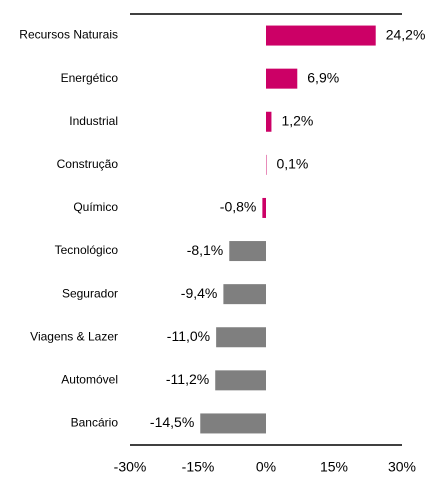 The height and width of the screenshot is (477, 432). Describe the element at coordinates (90, 78) in the screenshot. I see `category-label: Energético` at that location.